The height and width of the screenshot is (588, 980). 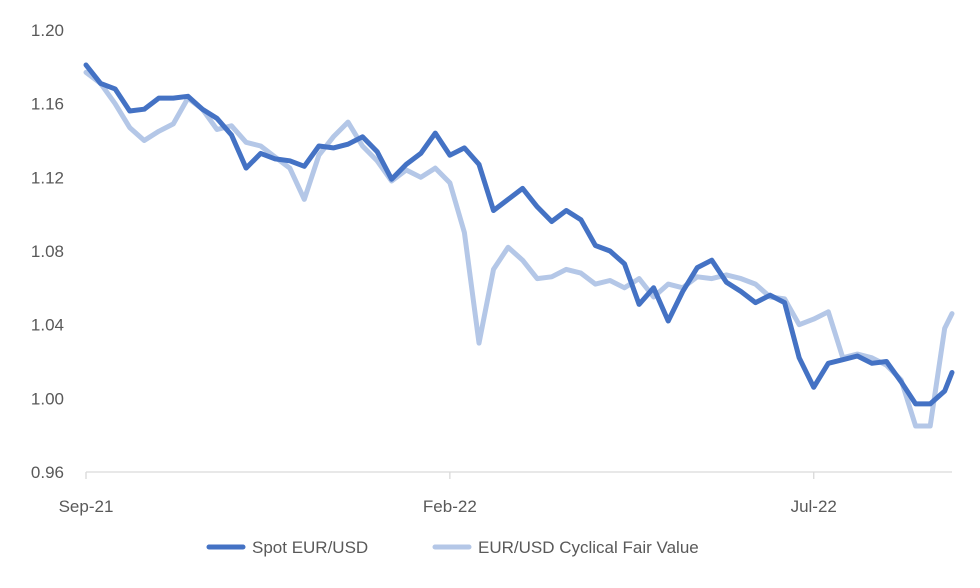 I want to click on y-tick-label: 1.00, so click(x=47, y=398).